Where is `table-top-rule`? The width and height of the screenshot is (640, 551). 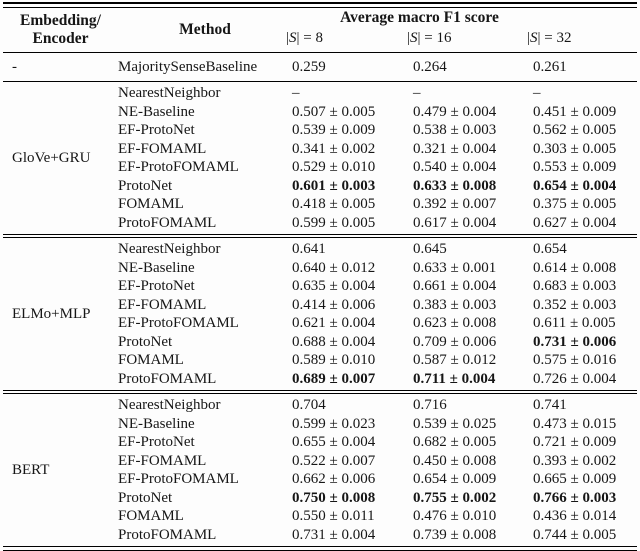 table-top-rule is located at coordinates (320, 5).